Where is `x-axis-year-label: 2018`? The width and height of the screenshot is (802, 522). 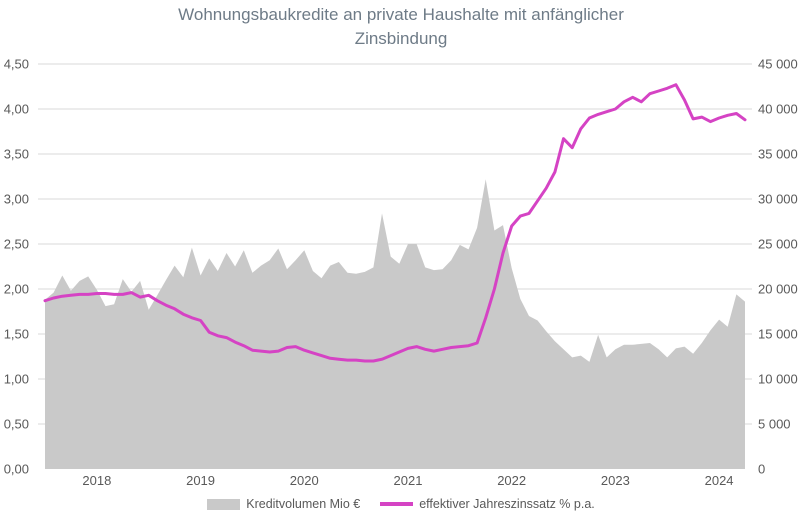
x-axis-year-label: 2018 is located at coordinates (96, 480).